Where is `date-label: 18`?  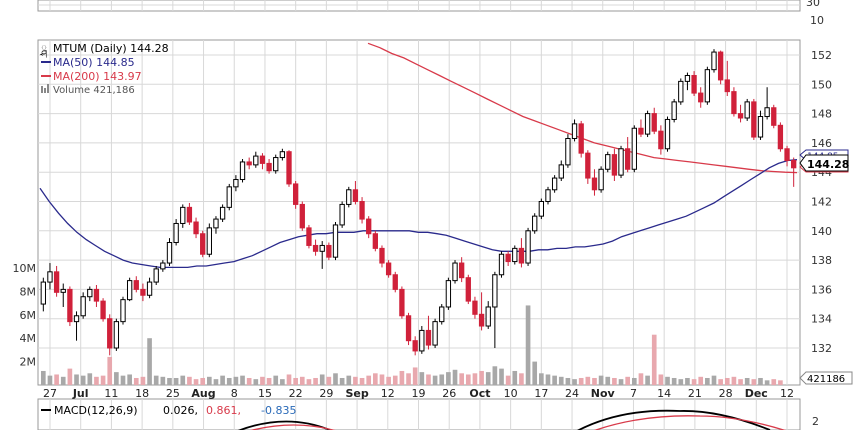 date-label: 18 is located at coordinates (142, 393).